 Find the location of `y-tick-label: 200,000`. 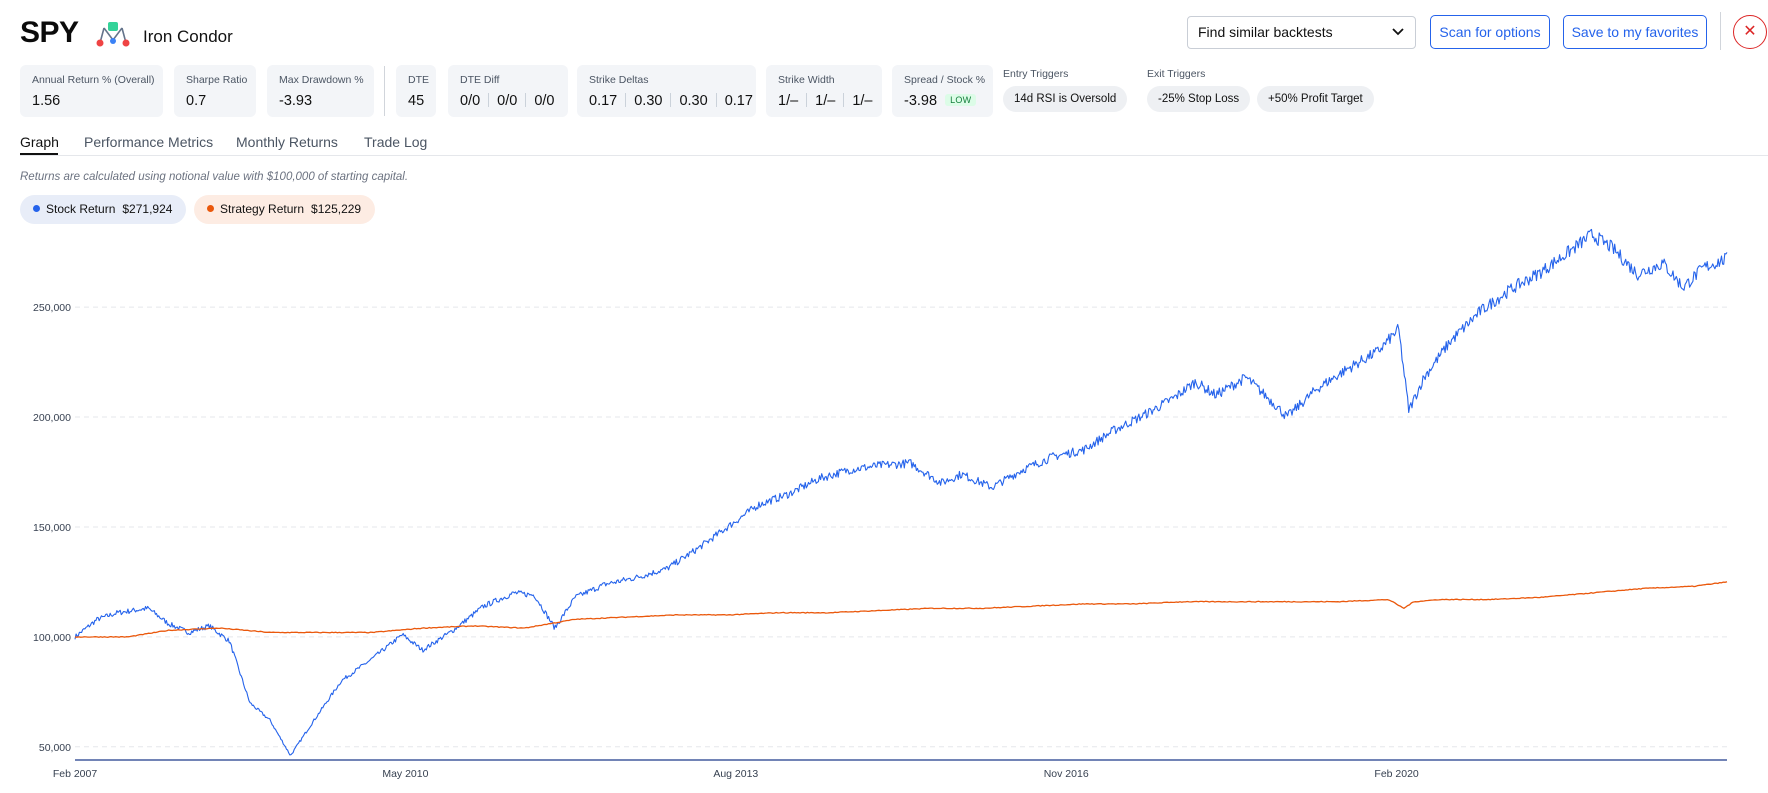

y-tick-label: 200,000 is located at coordinates (52, 418).